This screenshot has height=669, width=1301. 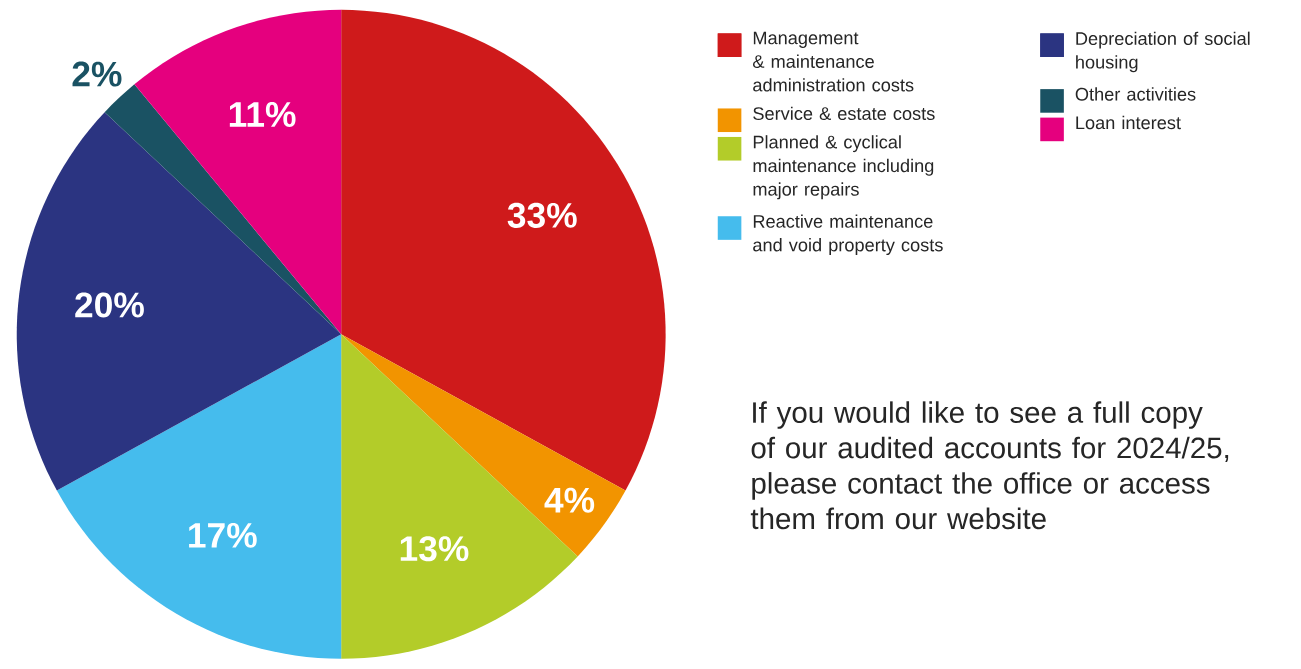 I want to click on data-label: 4%, so click(x=569, y=500).